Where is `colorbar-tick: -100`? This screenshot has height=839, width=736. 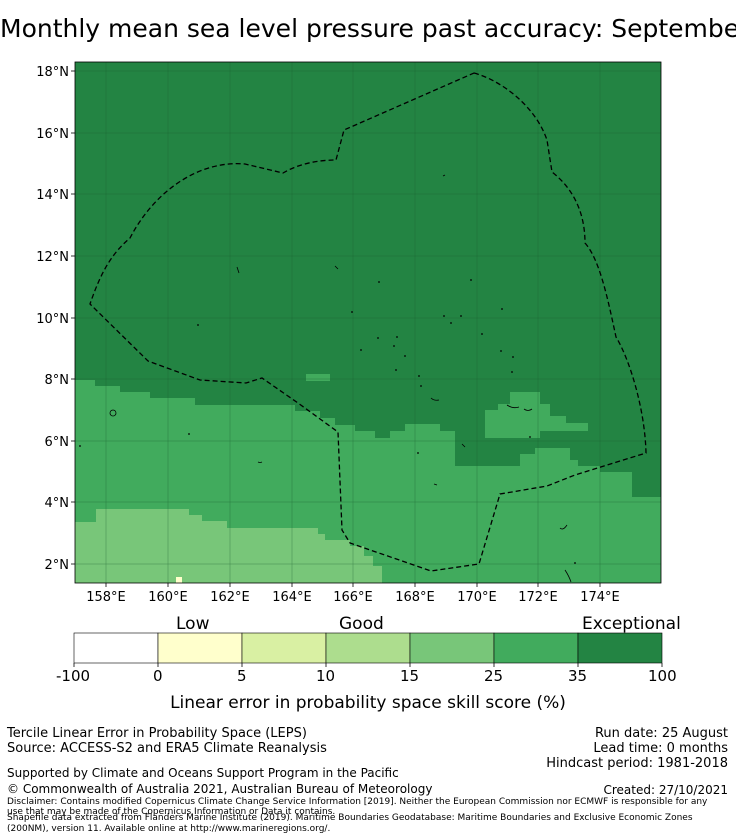 colorbar-tick: -100 is located at coordinates (73, 676).